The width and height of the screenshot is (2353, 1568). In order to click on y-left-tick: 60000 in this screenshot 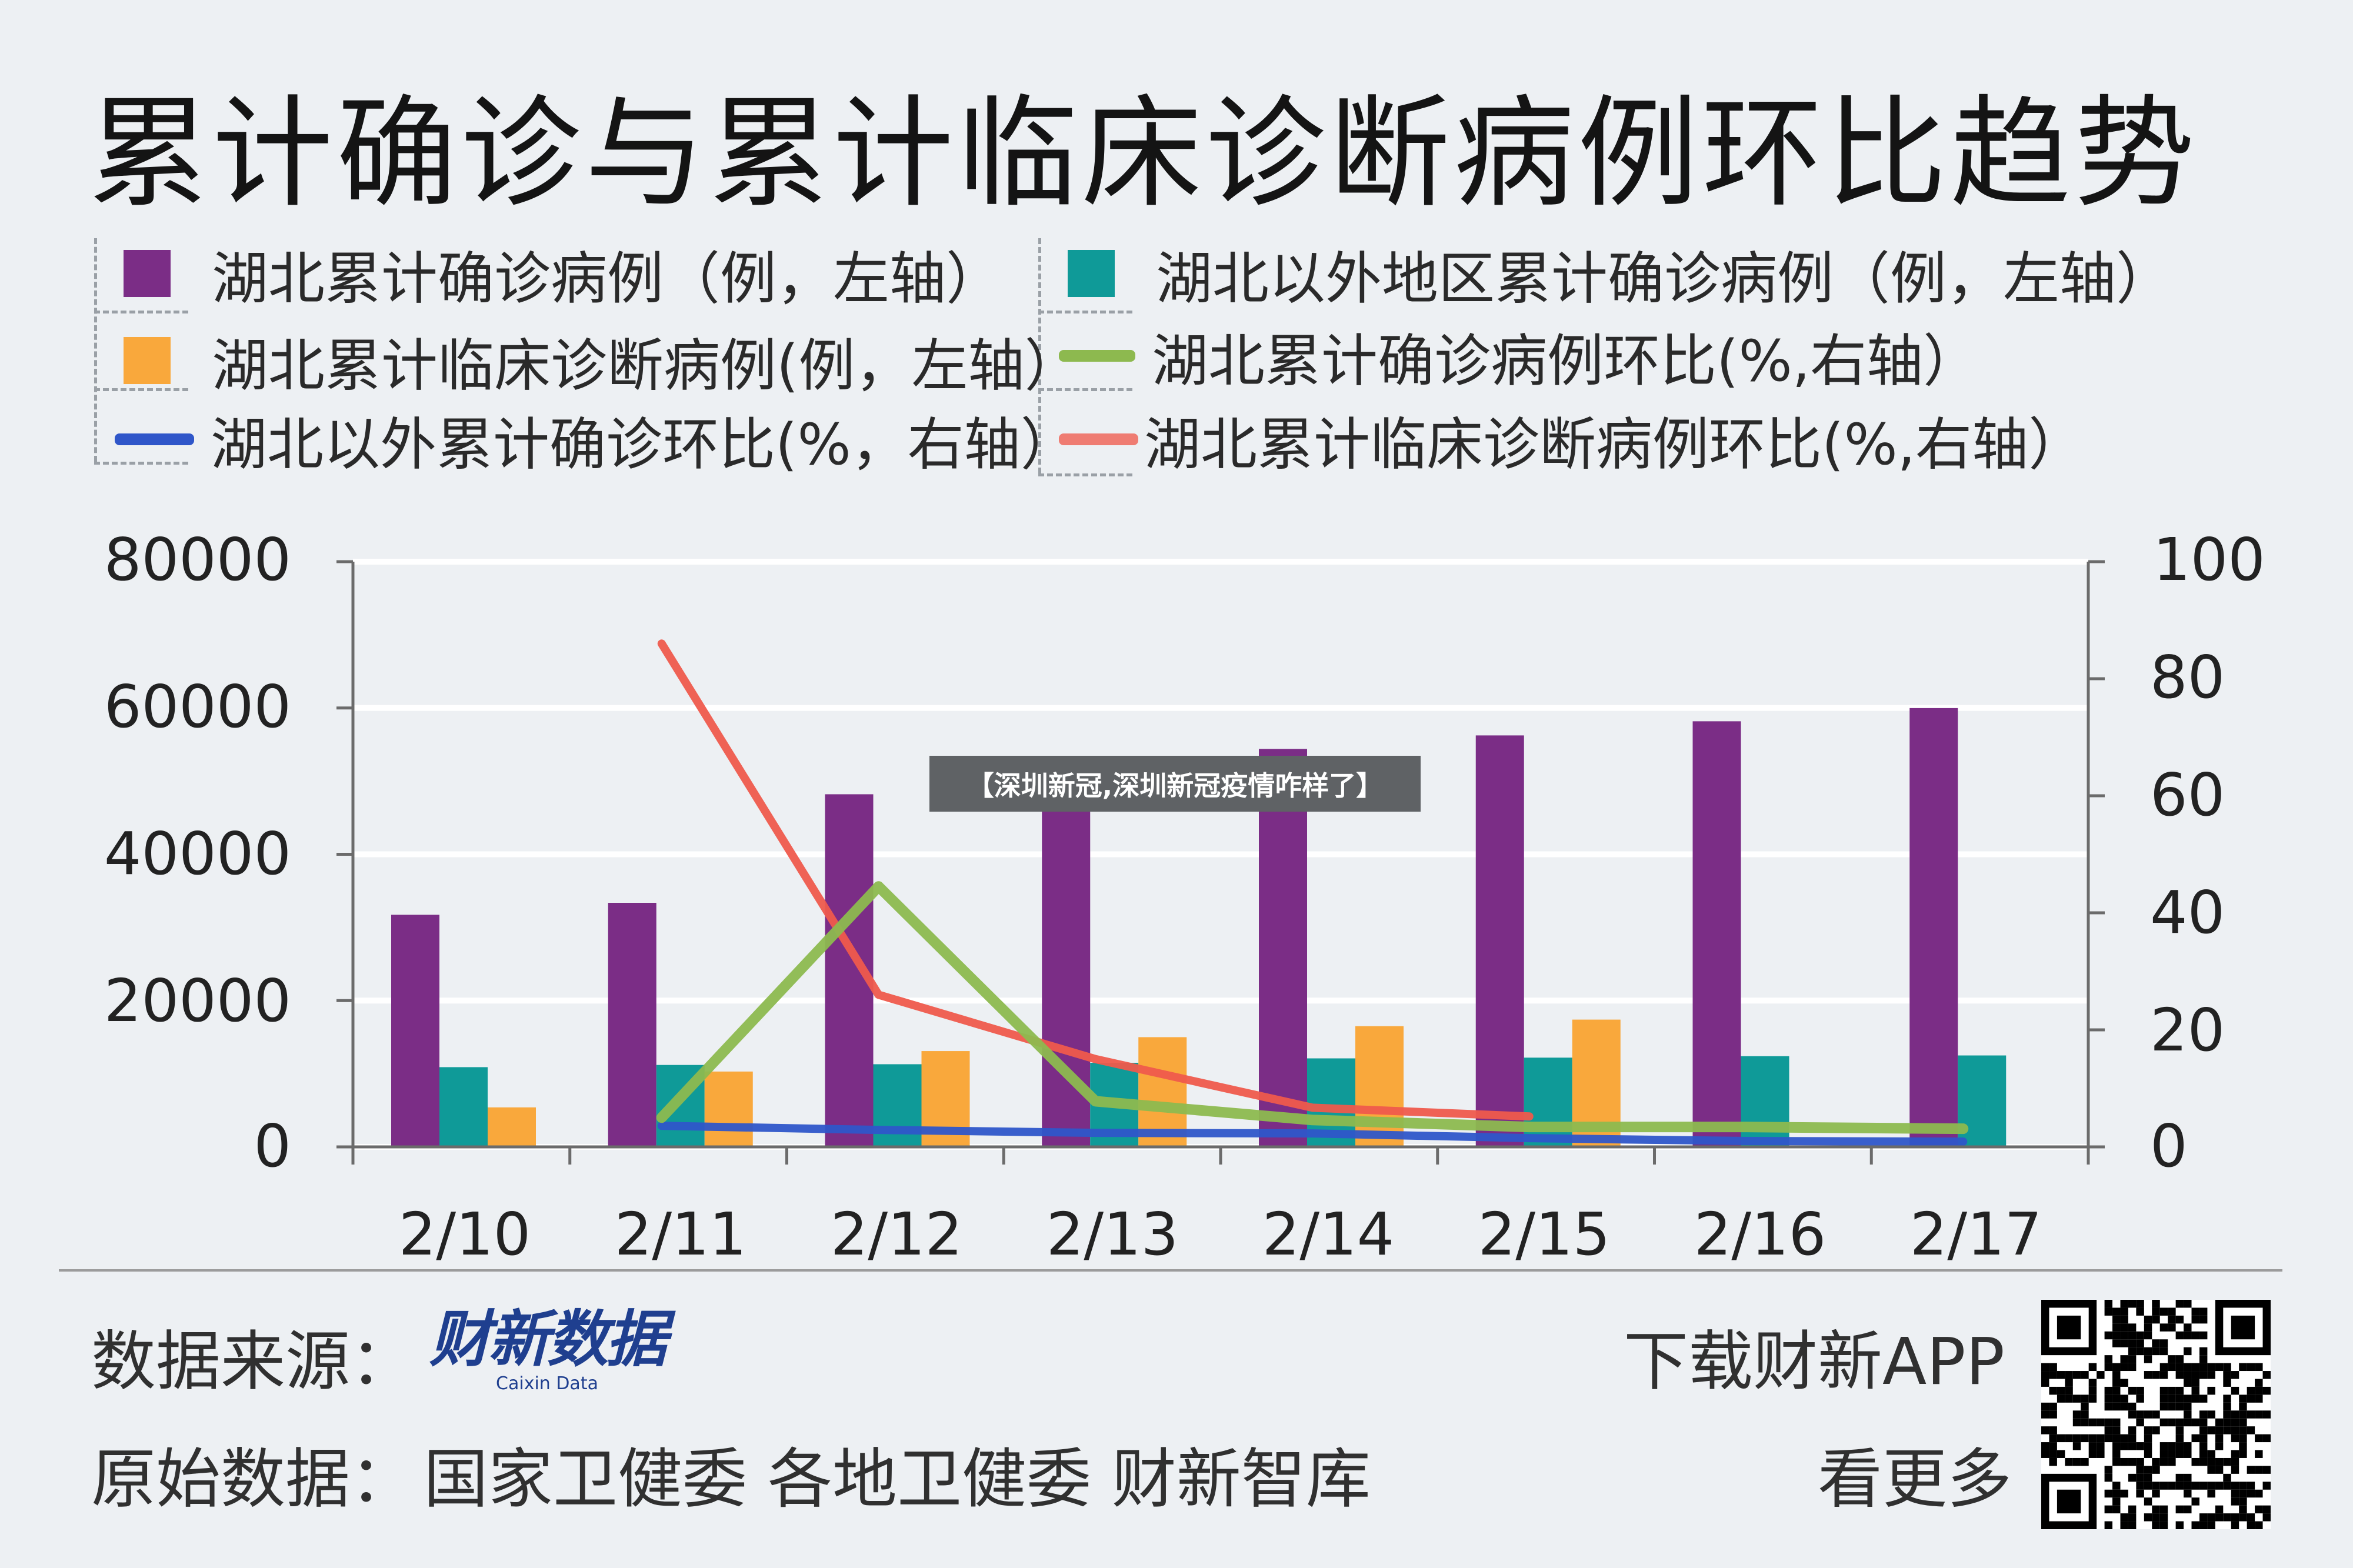, I will do `click(198, 706)`.